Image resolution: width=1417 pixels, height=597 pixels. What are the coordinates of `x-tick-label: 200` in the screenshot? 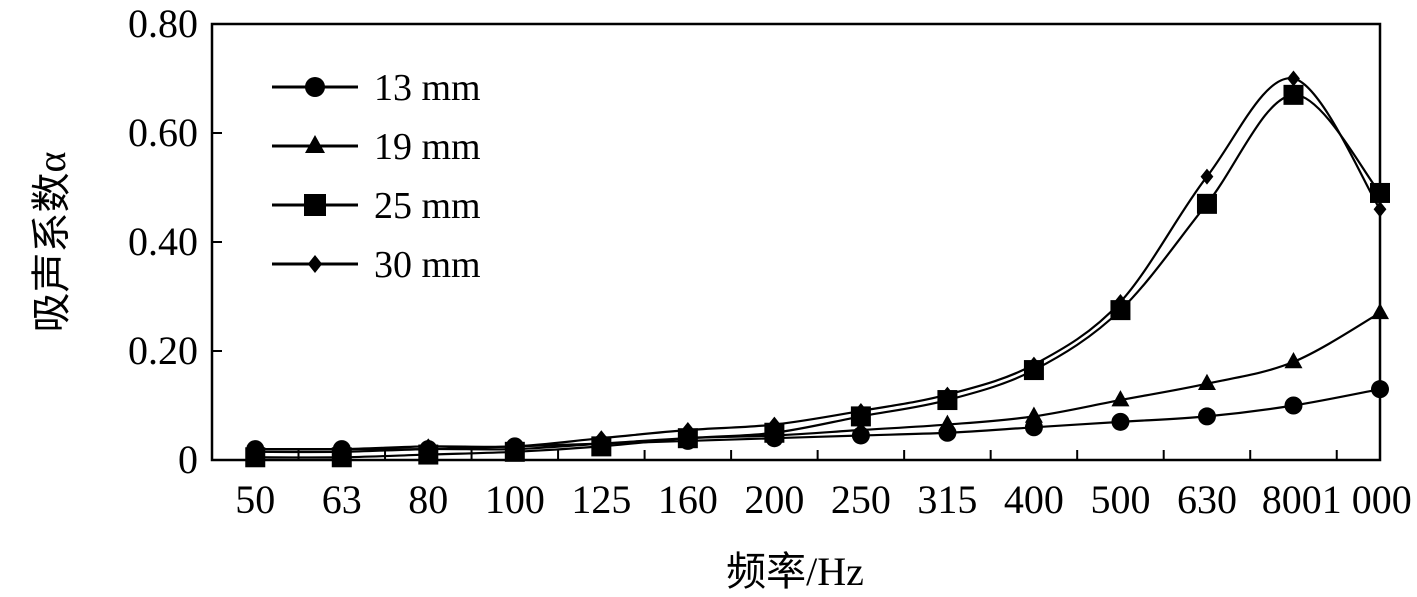 It's located at (774, 499).